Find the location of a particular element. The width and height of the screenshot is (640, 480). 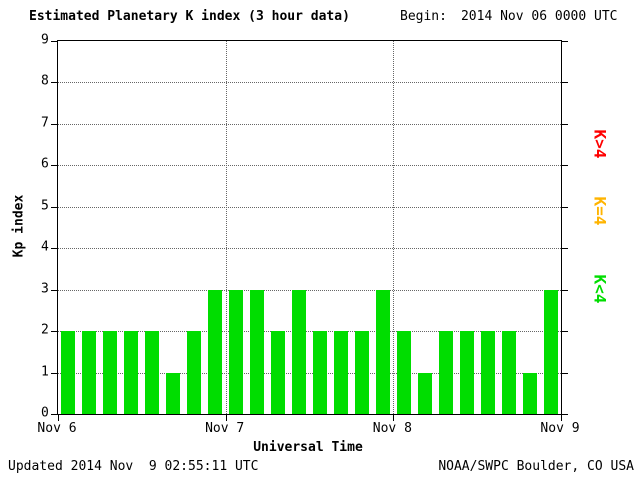

y-tick-label: 8 is located at coordinates (45, 81).